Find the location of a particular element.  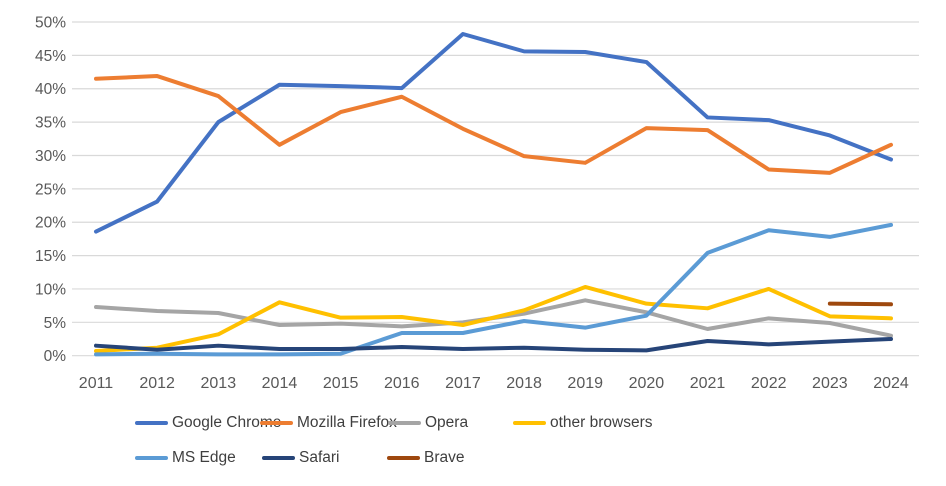

legend-label: Mozilla Firefox is located at coordinates (347, 422).